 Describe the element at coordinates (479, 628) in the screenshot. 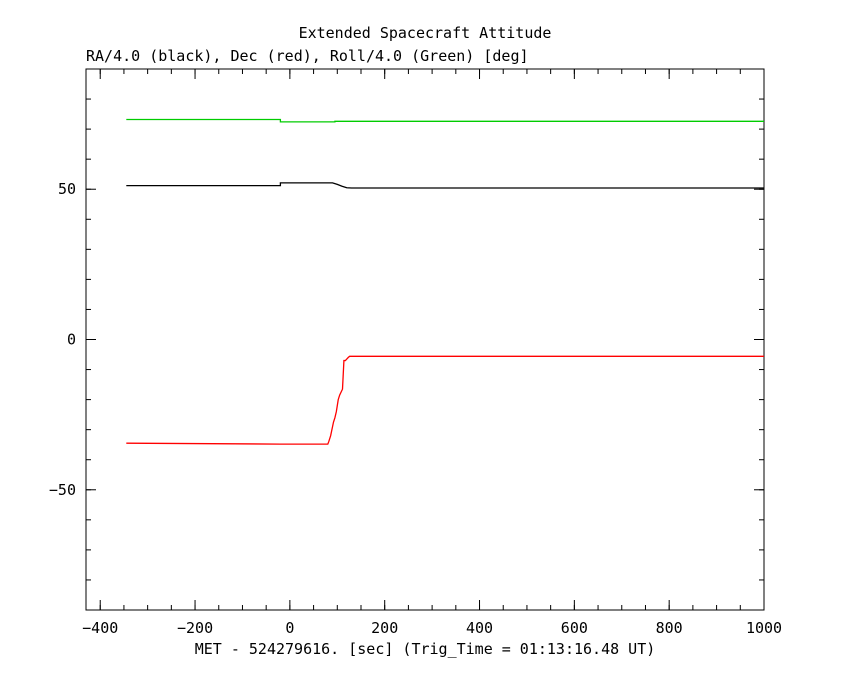

I see `x-tick-label: 400` at that location.